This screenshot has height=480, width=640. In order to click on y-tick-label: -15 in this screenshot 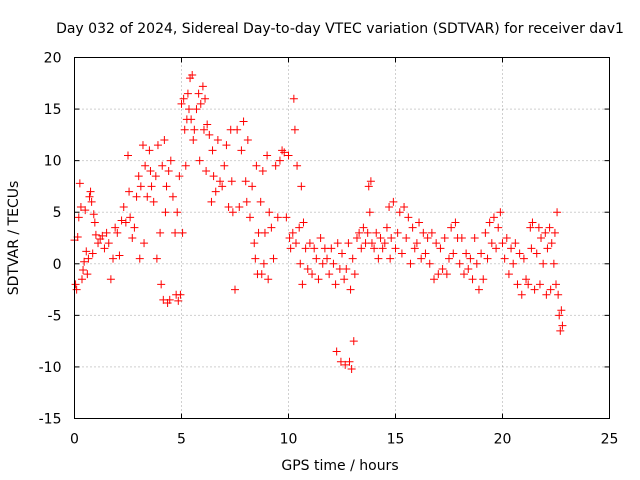, I will do `click(50, 420)`.